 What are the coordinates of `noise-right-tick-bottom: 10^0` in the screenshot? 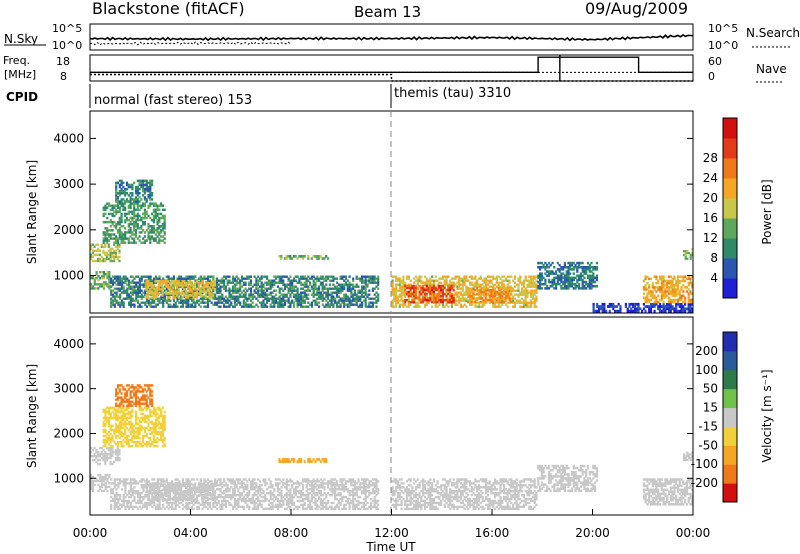 It's located at (723, 45).